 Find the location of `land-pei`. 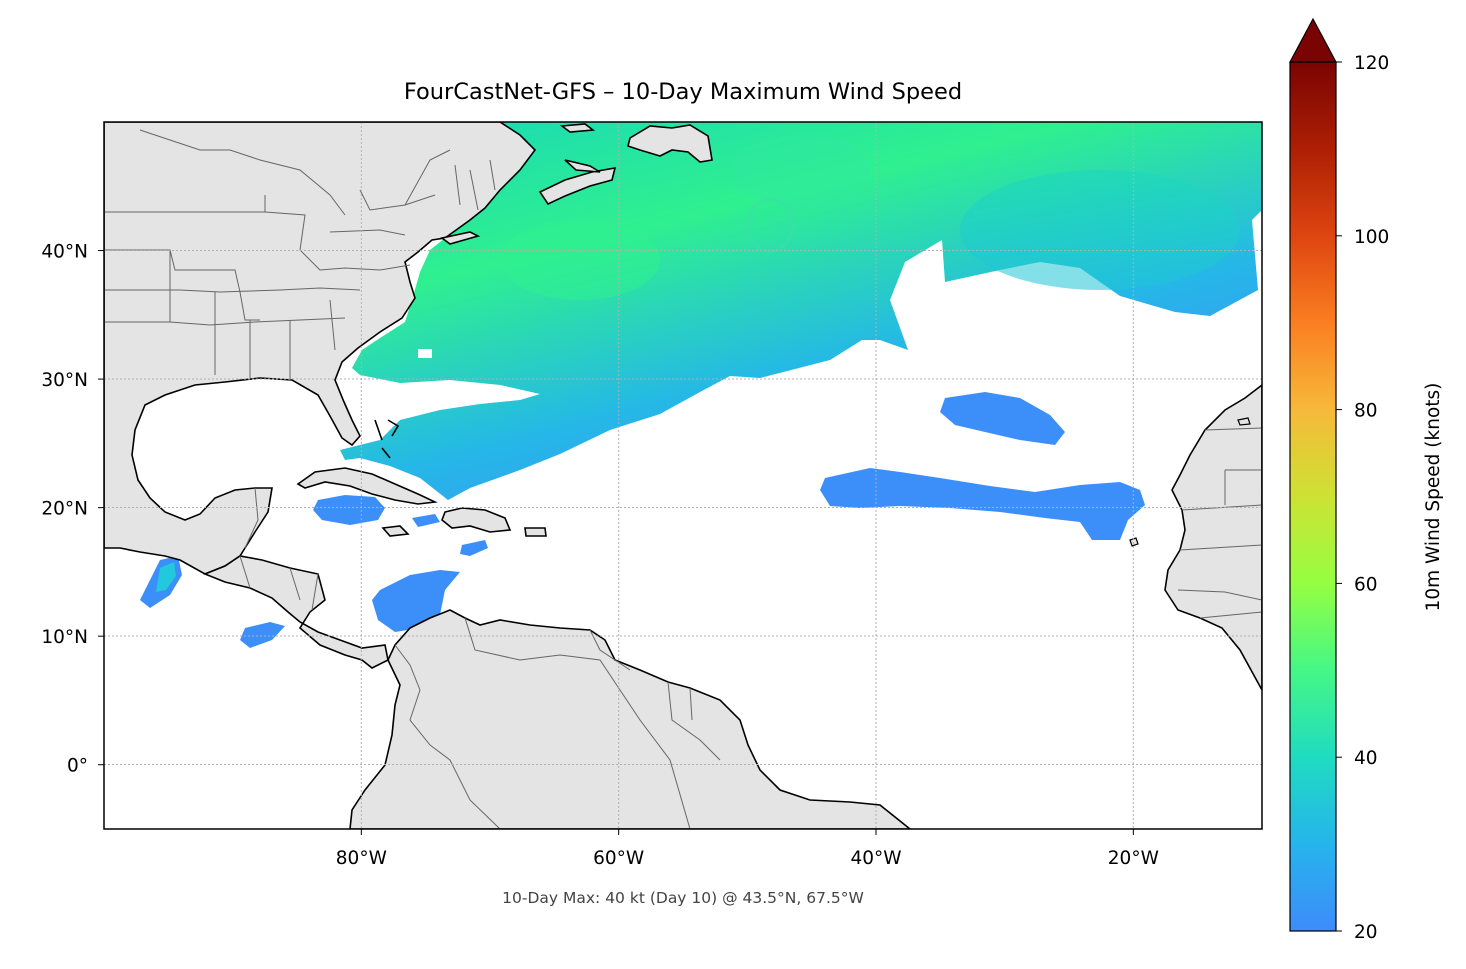

land-pei is located at coordinates (582, 166).